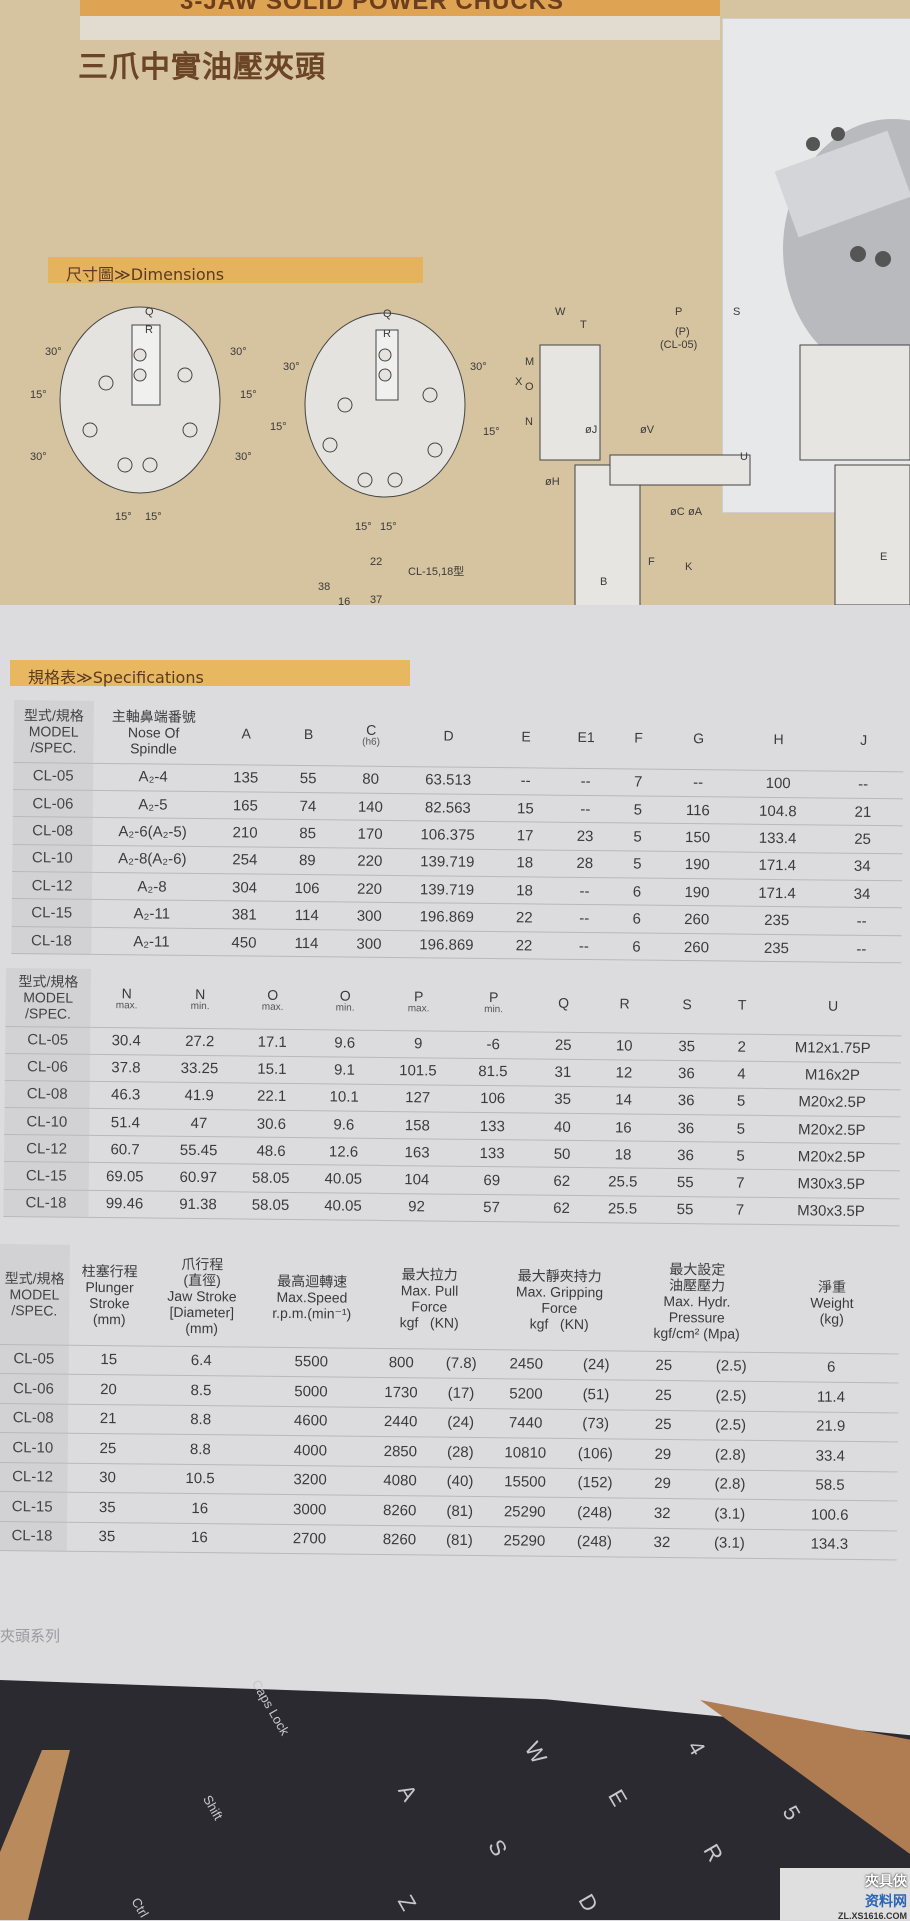  Describe the element at coordinates (886, 1881) in the screenshot. I see `watermark-brand: 夾具俠` at that location.